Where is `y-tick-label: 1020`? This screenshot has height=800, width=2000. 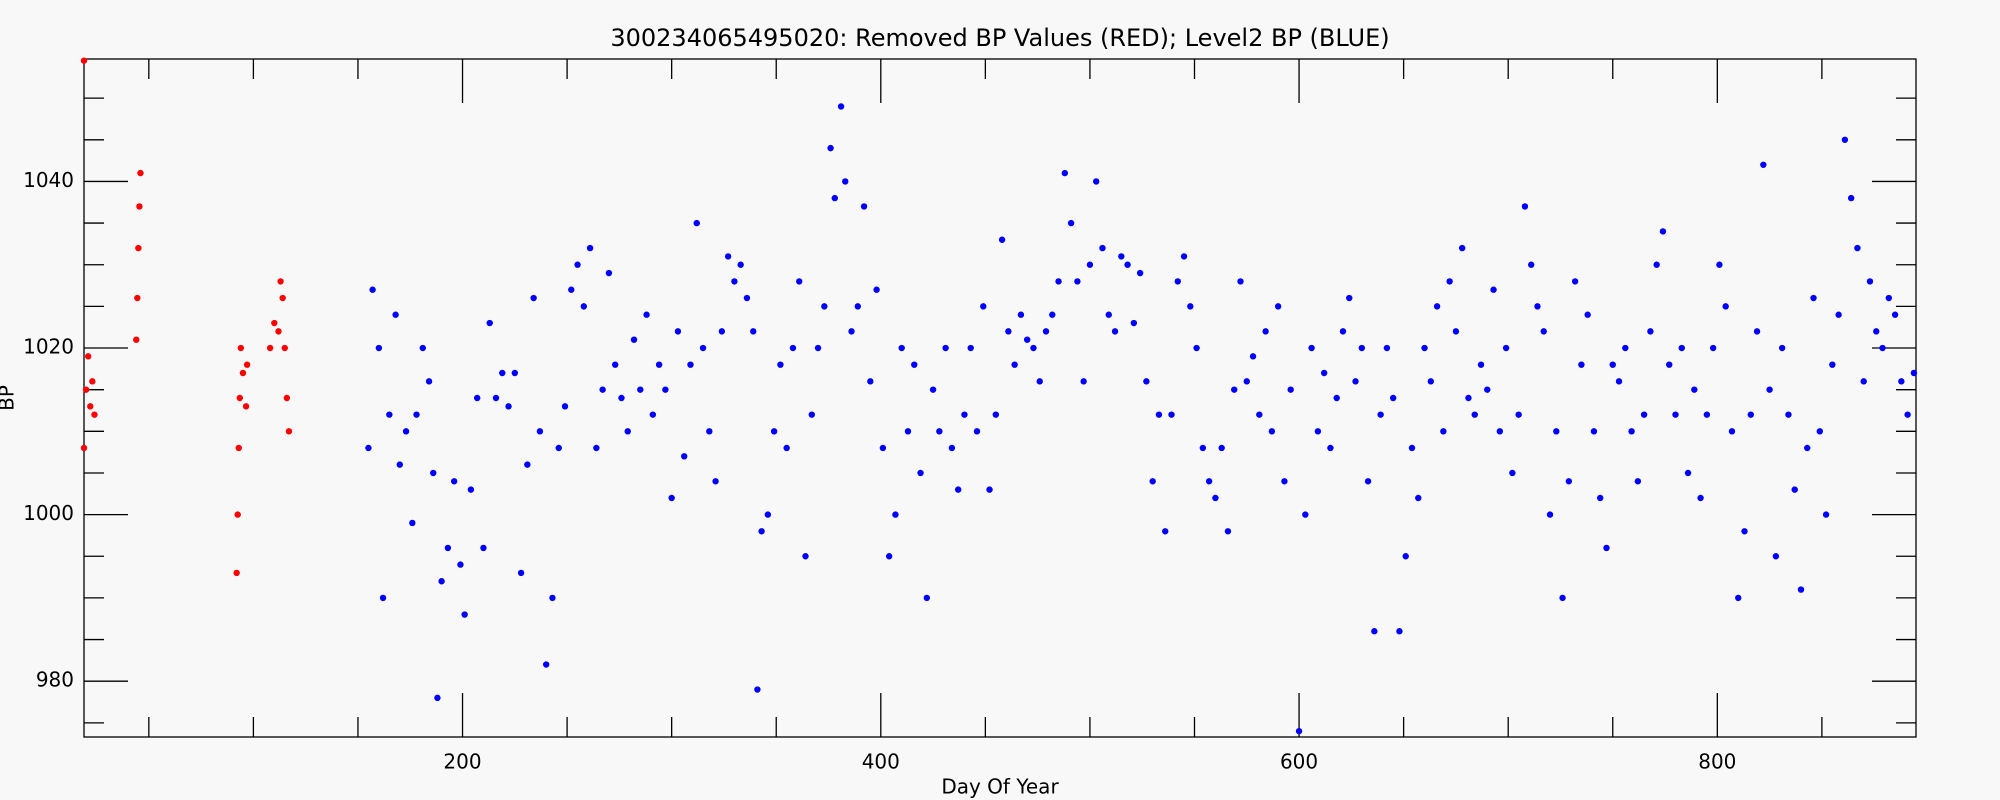
y-tick-label: 1020 is located at coordinates (48, 347).